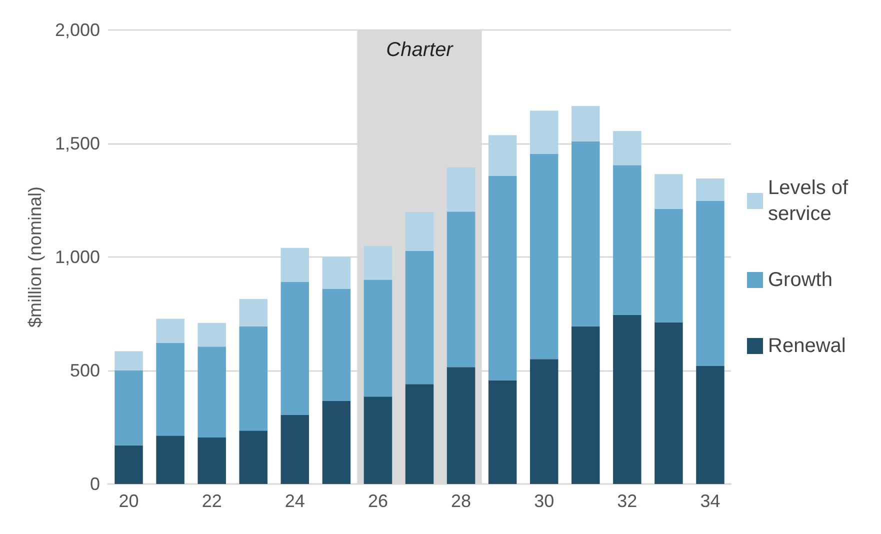 The image size is (881, 534). Describe the element at coordinates (77, 257) in the screenshot. I see `y-tick-label: 1,000` at that location.